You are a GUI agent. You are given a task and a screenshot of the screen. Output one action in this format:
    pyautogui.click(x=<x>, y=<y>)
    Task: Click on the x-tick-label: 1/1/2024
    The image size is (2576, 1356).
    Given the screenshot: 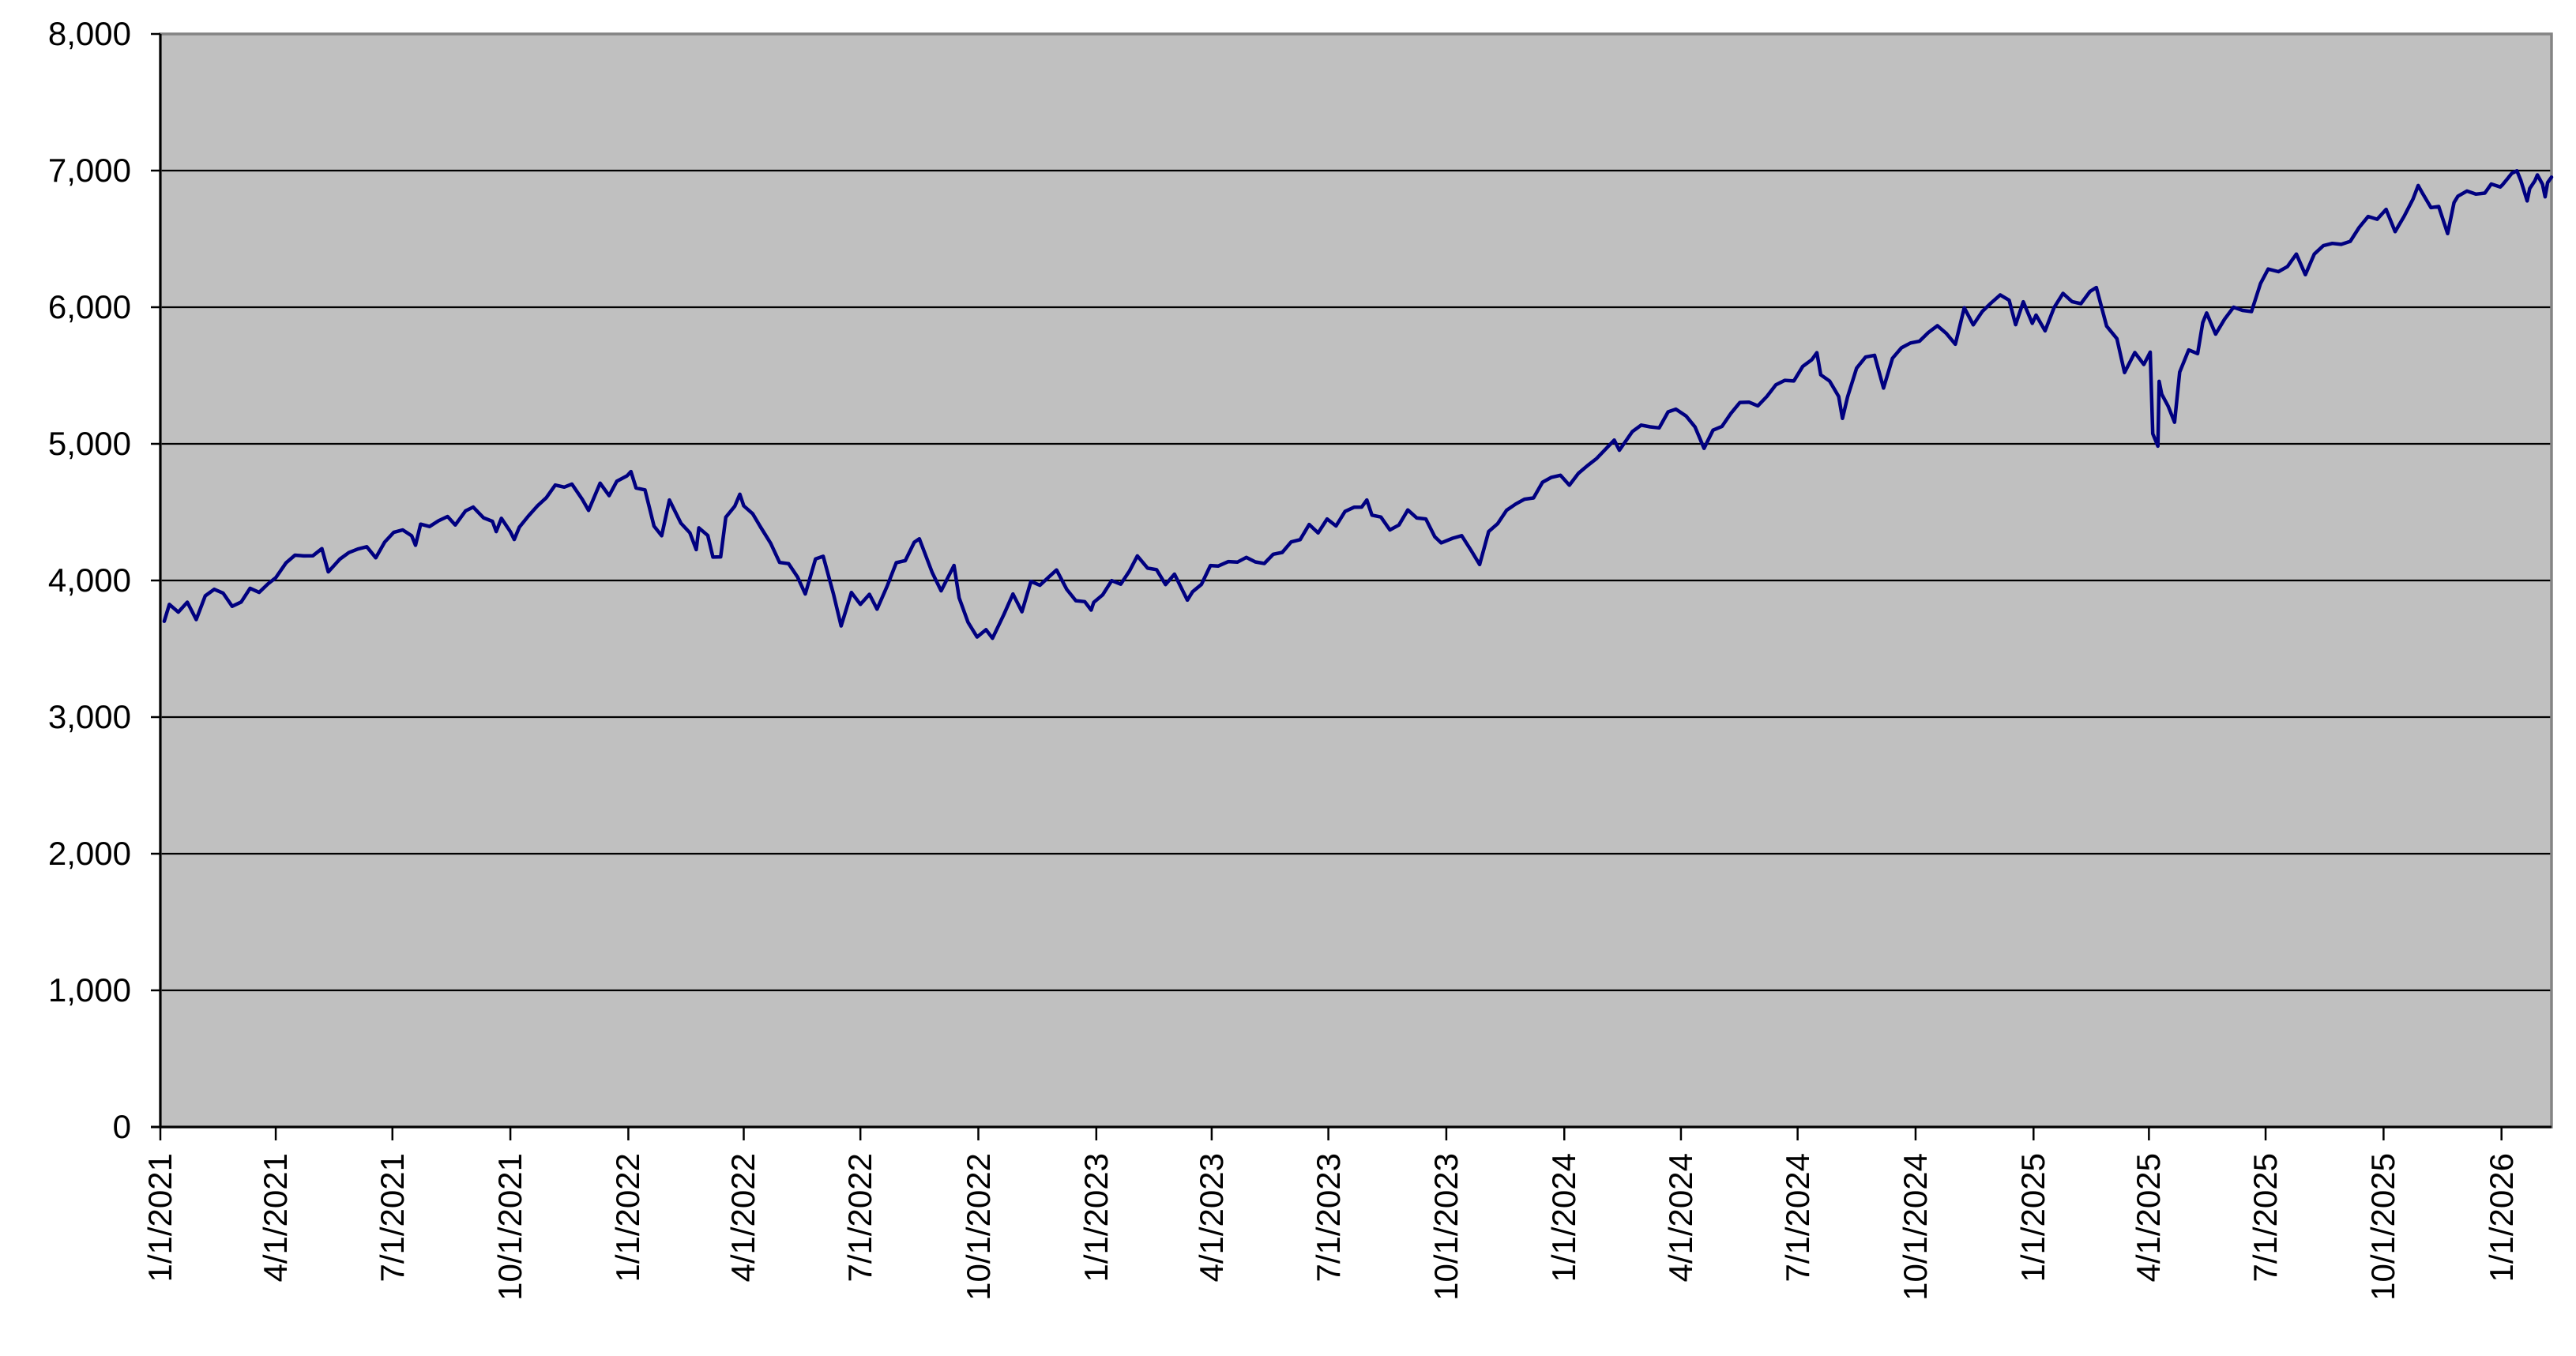 What is the action you would take?
    pyautogui.click(x=1564, y=1218)
    